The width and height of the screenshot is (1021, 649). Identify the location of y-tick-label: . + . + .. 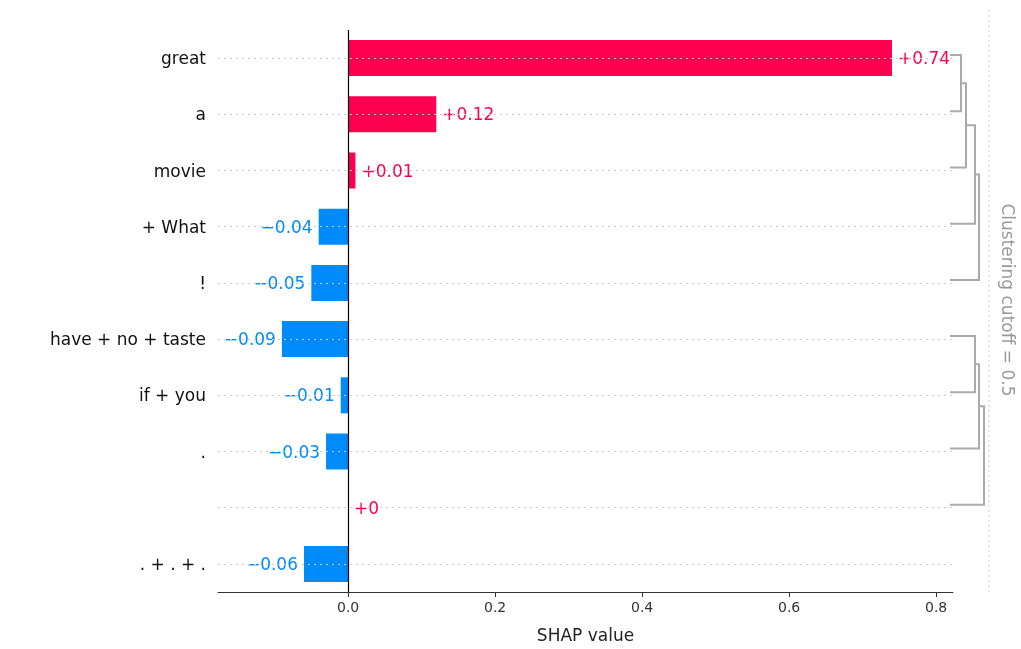
(172, 563).